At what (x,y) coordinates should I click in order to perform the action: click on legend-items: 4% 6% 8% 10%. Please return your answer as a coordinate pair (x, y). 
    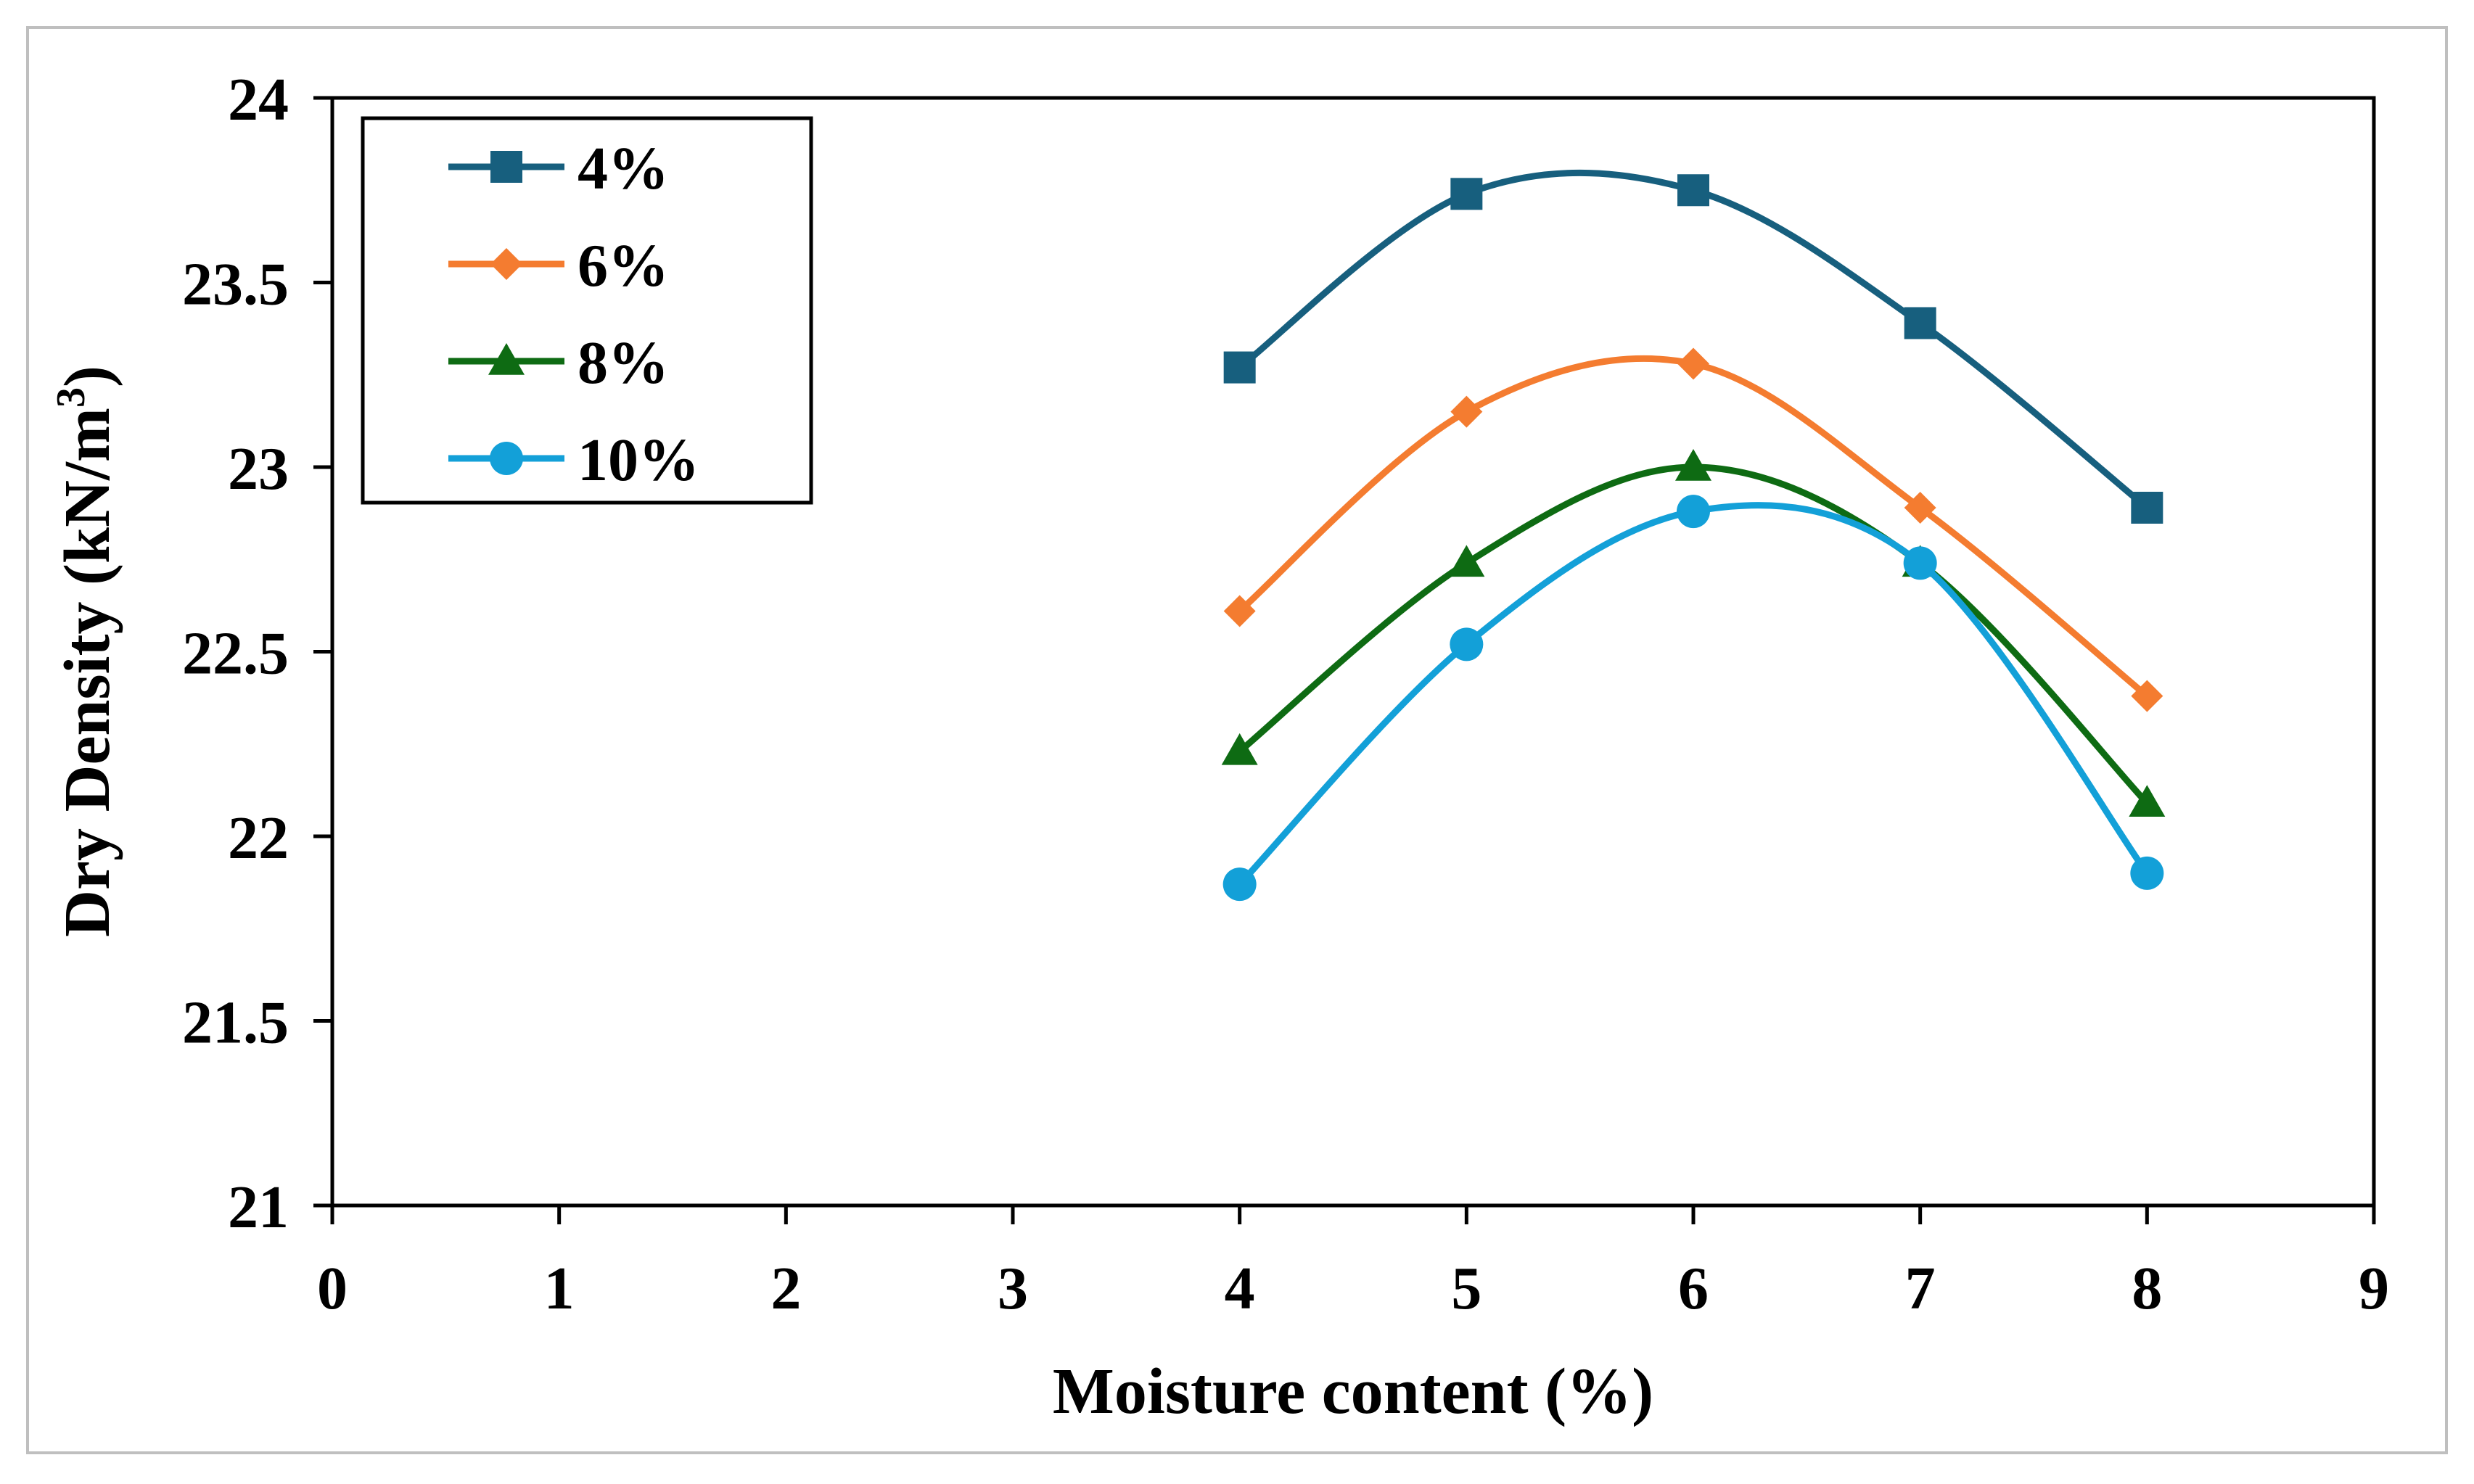
    Looking at the image, I should click on (573, 314).